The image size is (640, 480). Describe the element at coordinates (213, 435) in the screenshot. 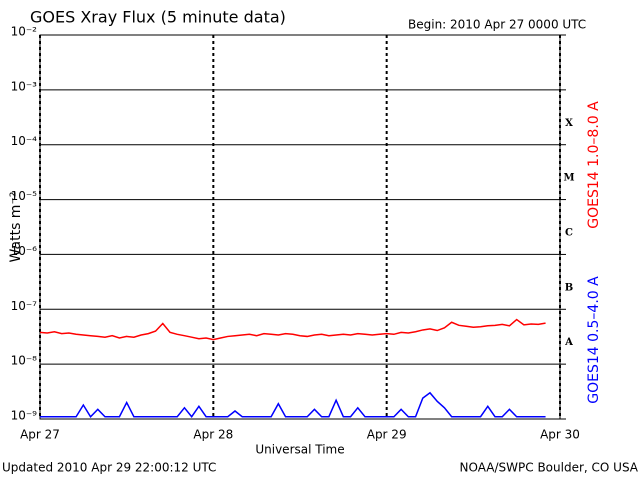

I see `x-tick-label: Apr 28` at that location.